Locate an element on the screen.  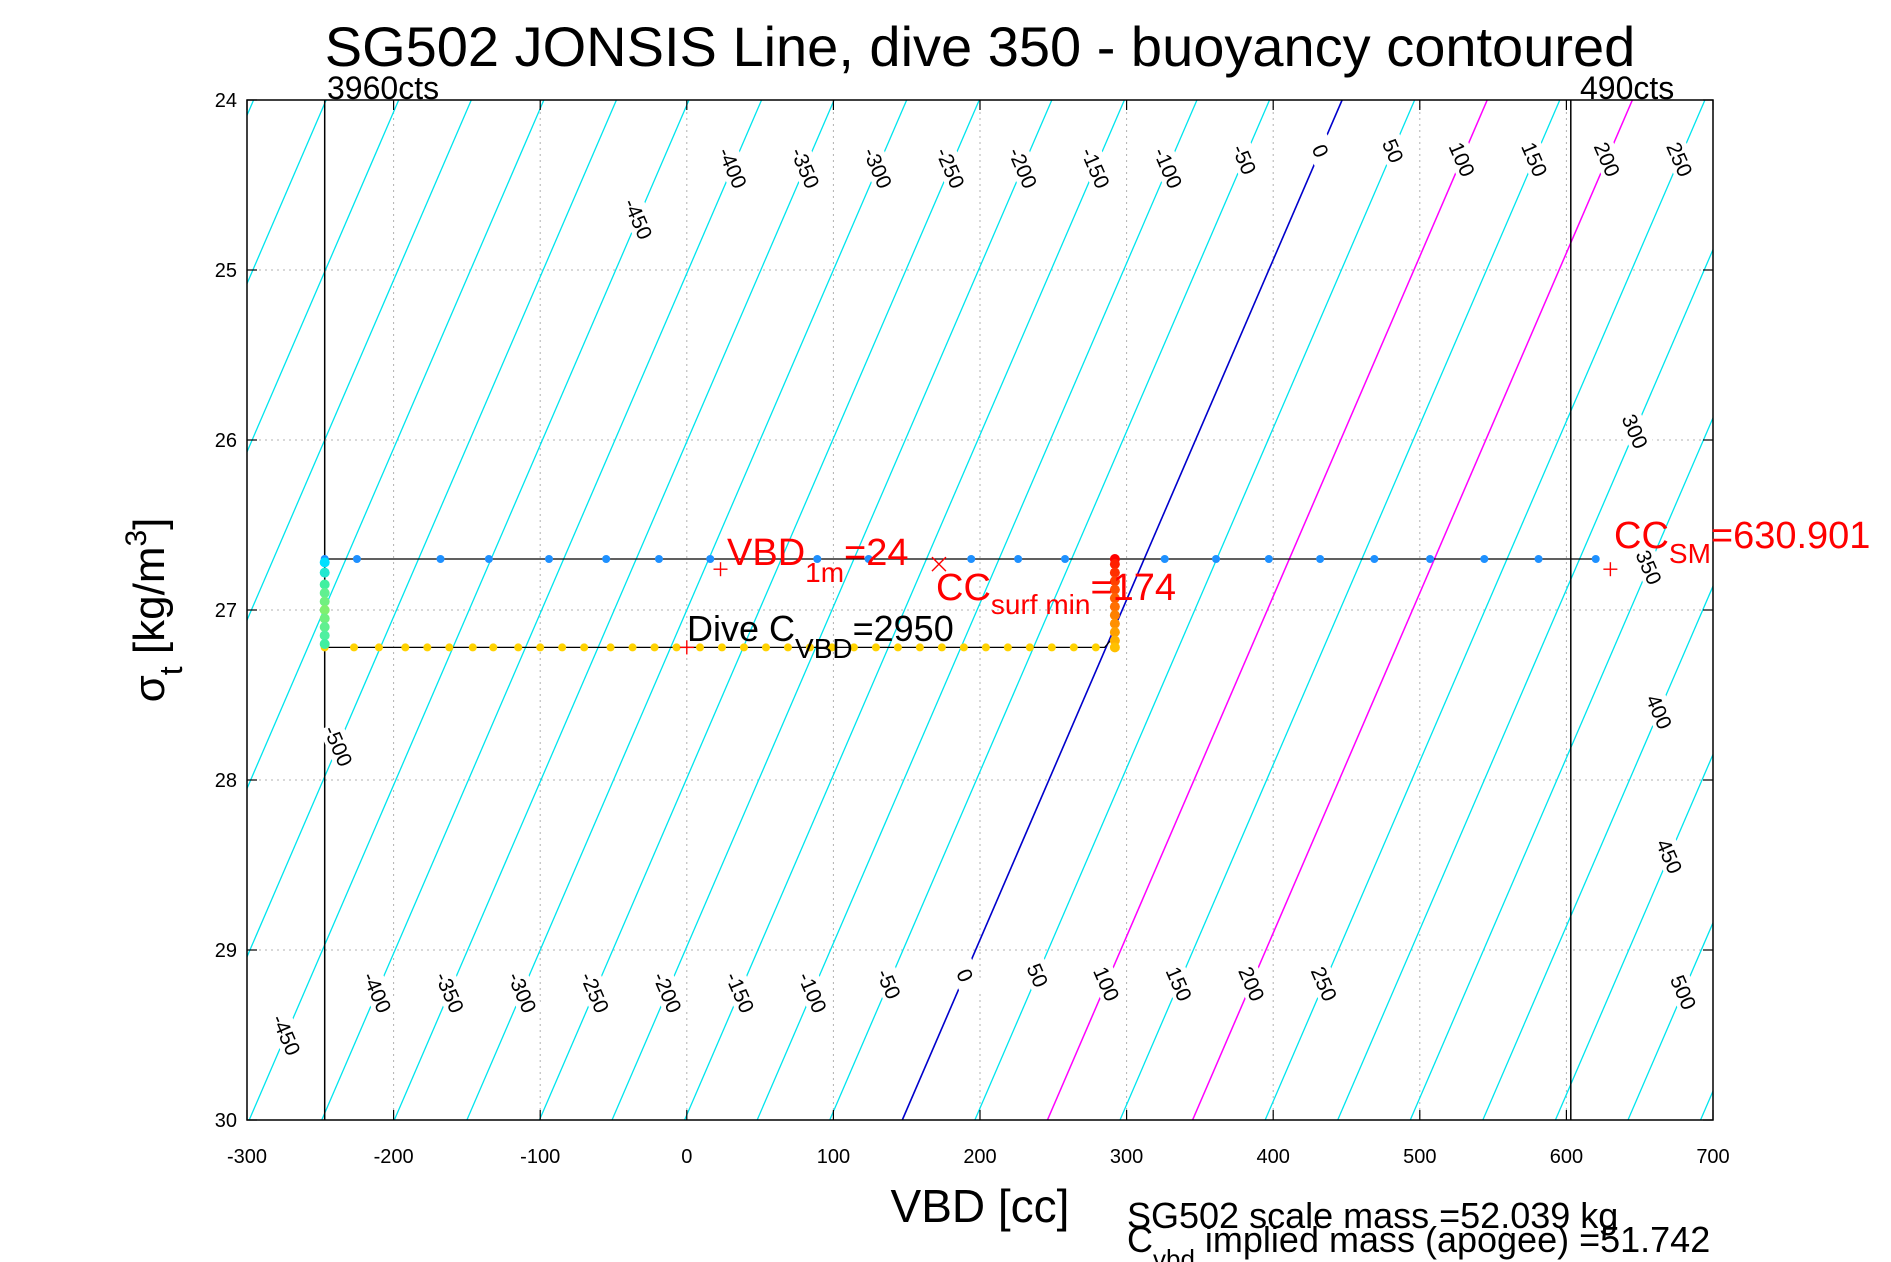
y-tick-label: 25 is located at coordinates (226, 271).